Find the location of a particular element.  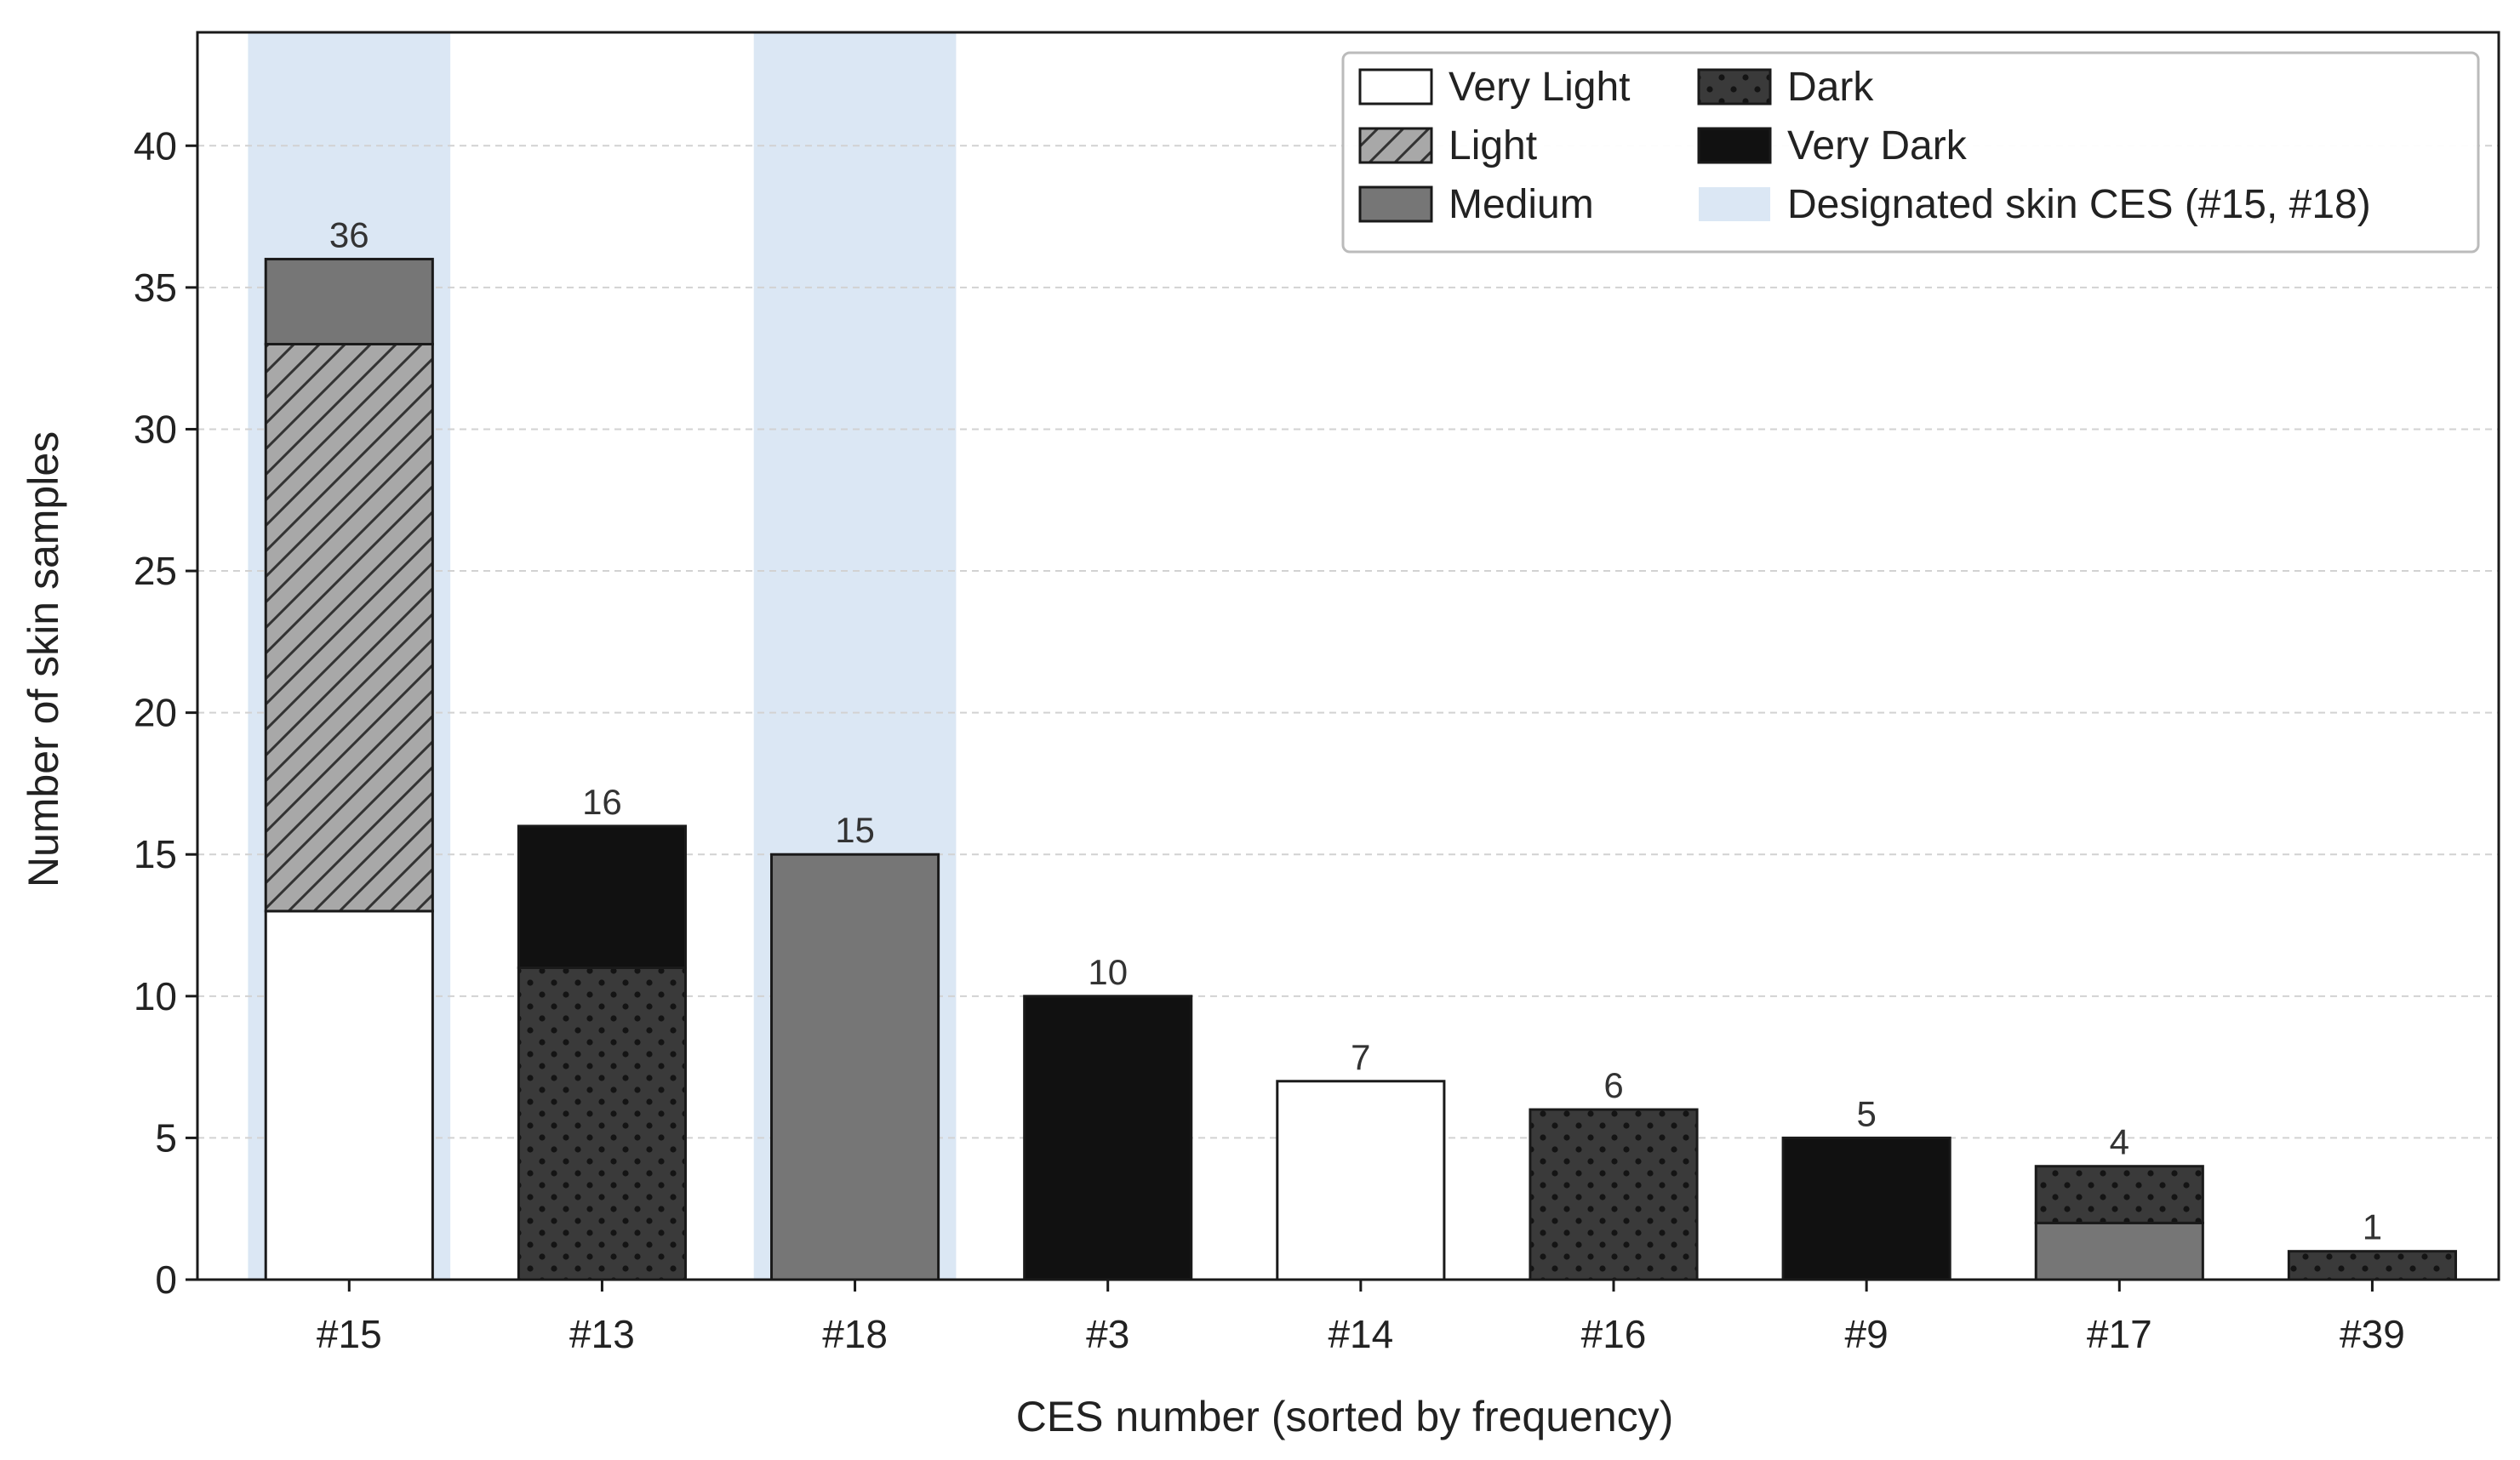

y-tick-label: 30 is located at coordinates (155, 429).